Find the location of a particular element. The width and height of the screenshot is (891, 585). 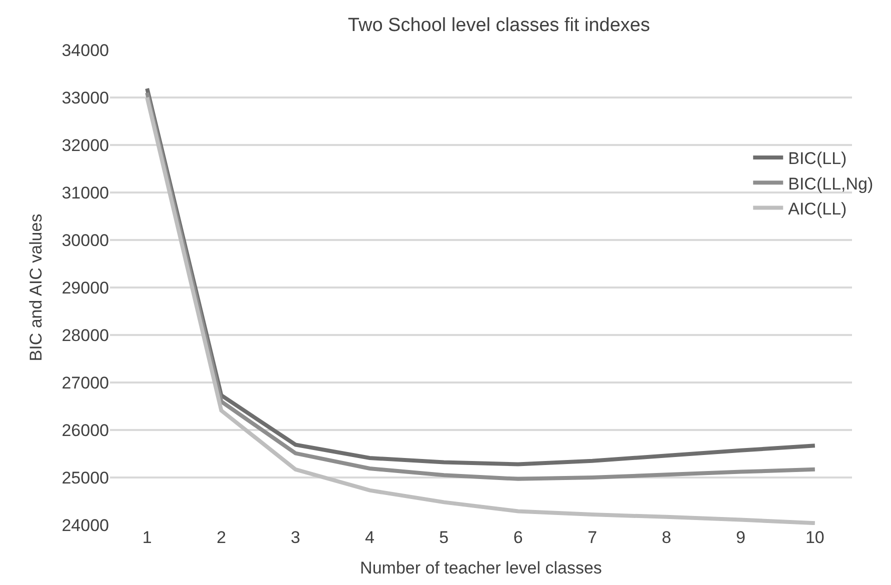

y-tick-label: 26000 is located at coordinates (85, 430).